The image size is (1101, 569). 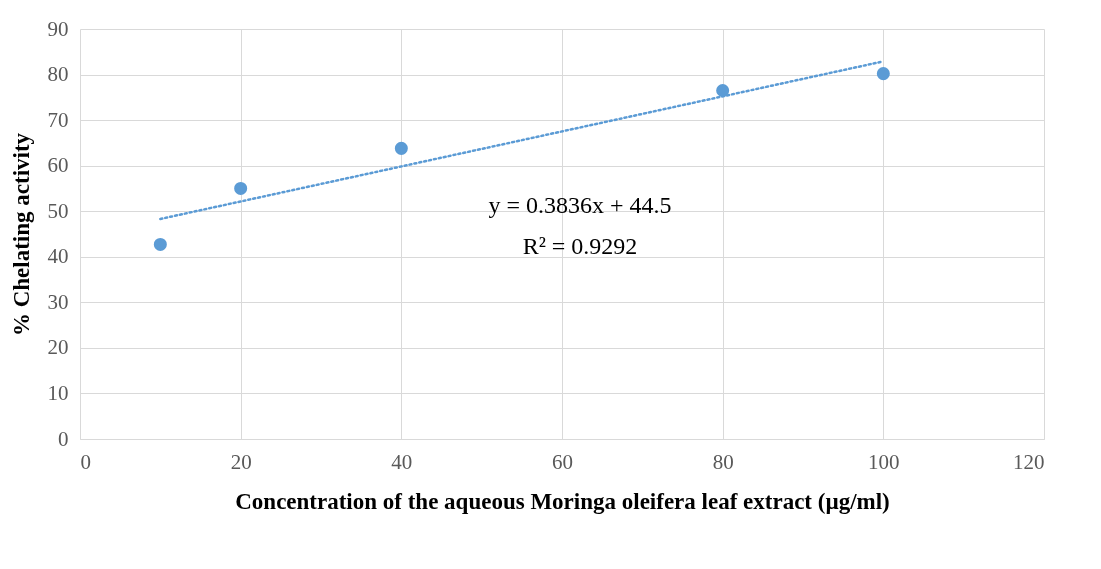 What do you see at coordinates (58, 256) in the screenshot?
I see `y-tick-label: 40` at bounding box center [58, 256].